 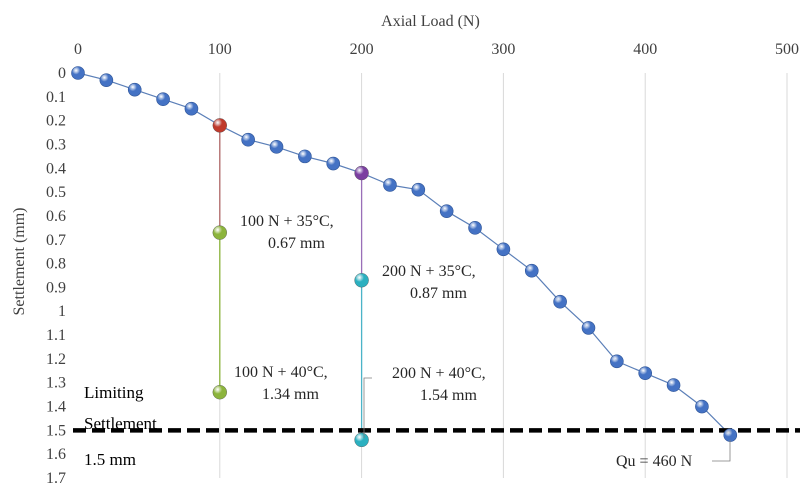 What do you see at coordinates (287, 221) in the screenshot?
I see `annotation-text: 100 N + 35°C,` at bounding box center [287, 221].